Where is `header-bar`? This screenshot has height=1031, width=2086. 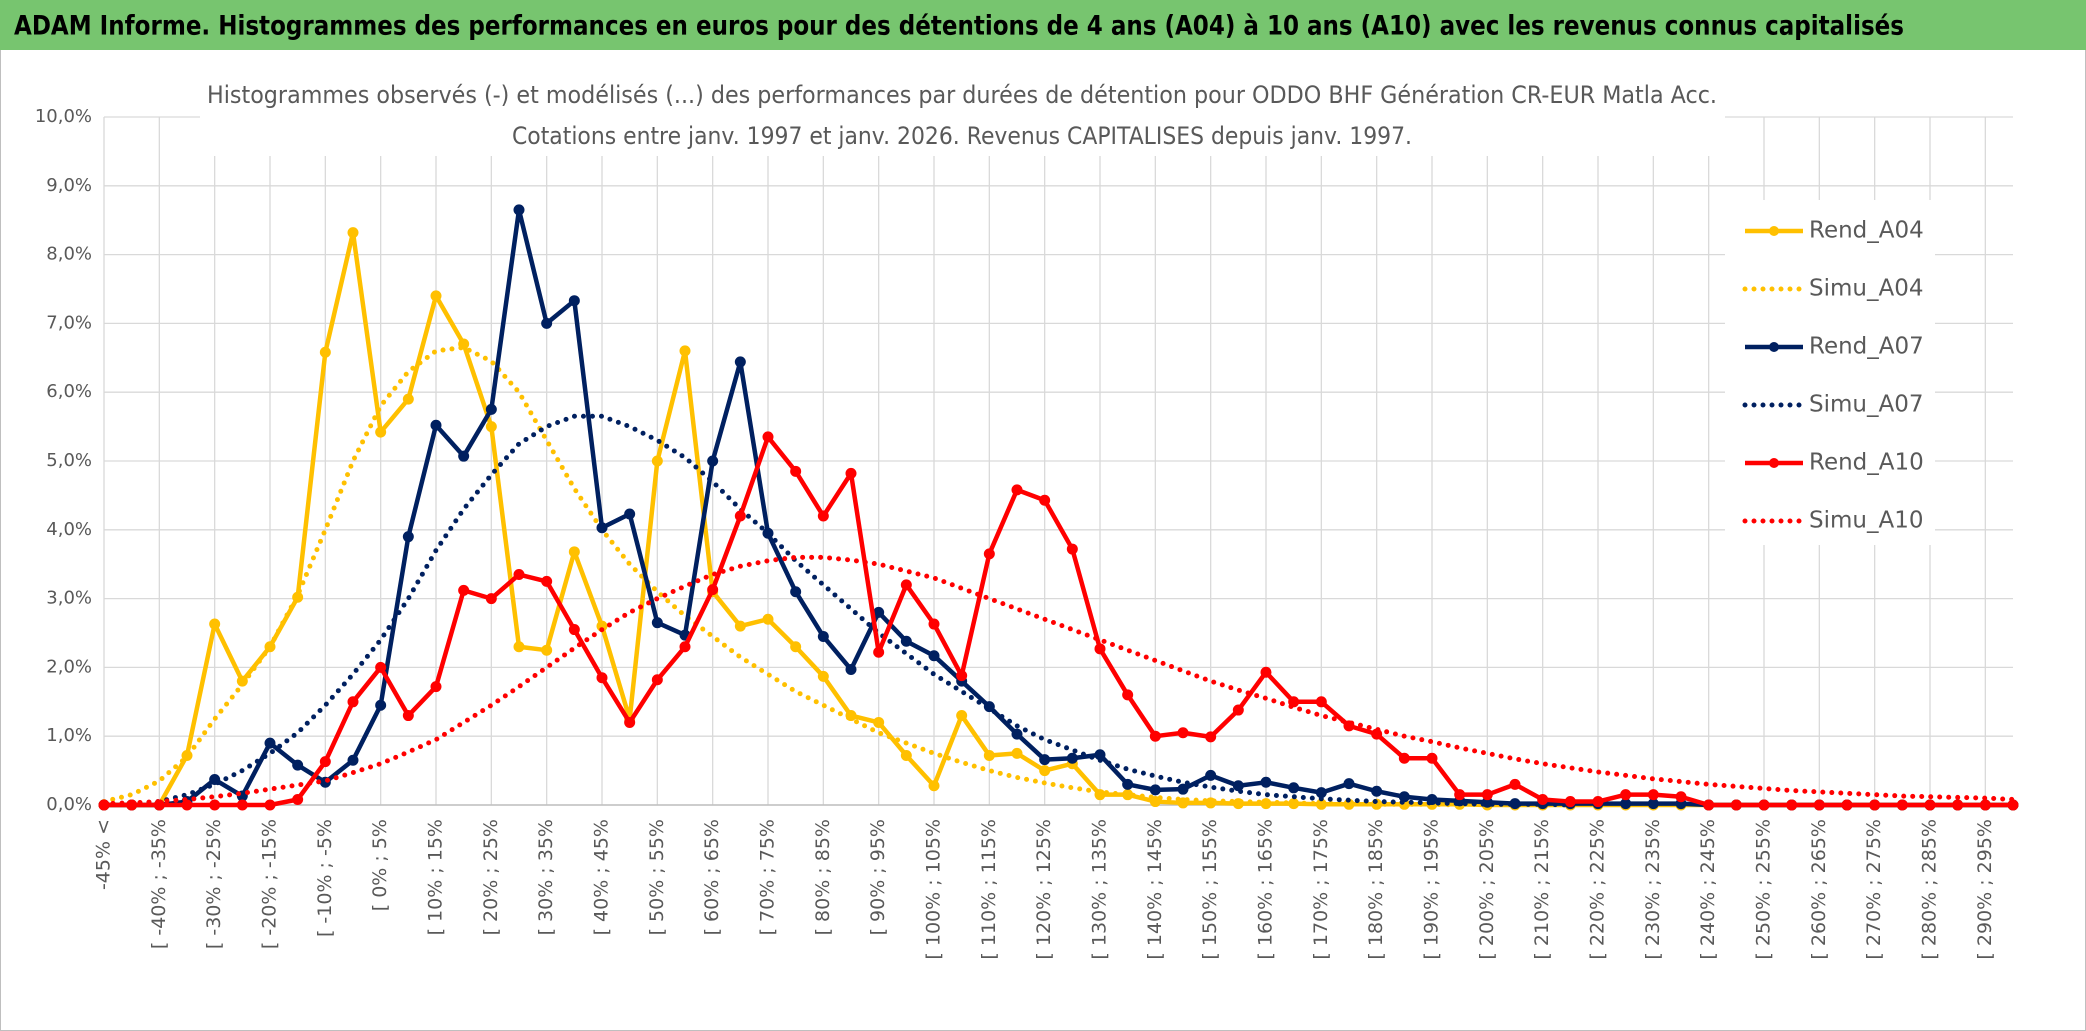
header-bar is located at coordinates (1043, 25).